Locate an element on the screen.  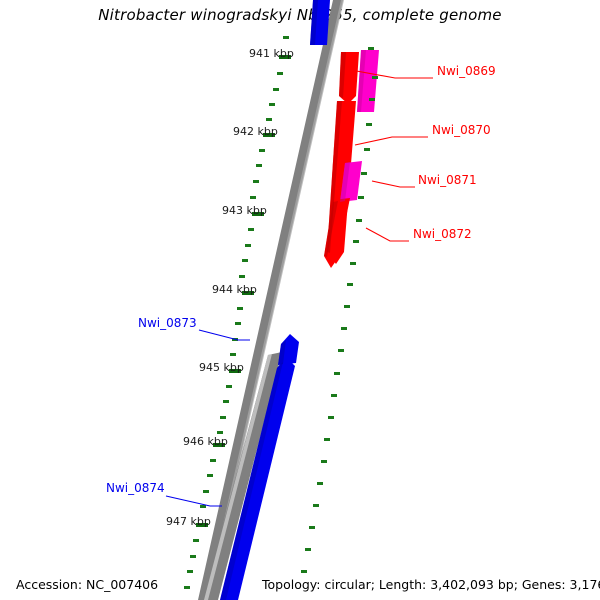
gene-label-nwi_0873: Nwi_0873 is located at coordinates (167, 323).